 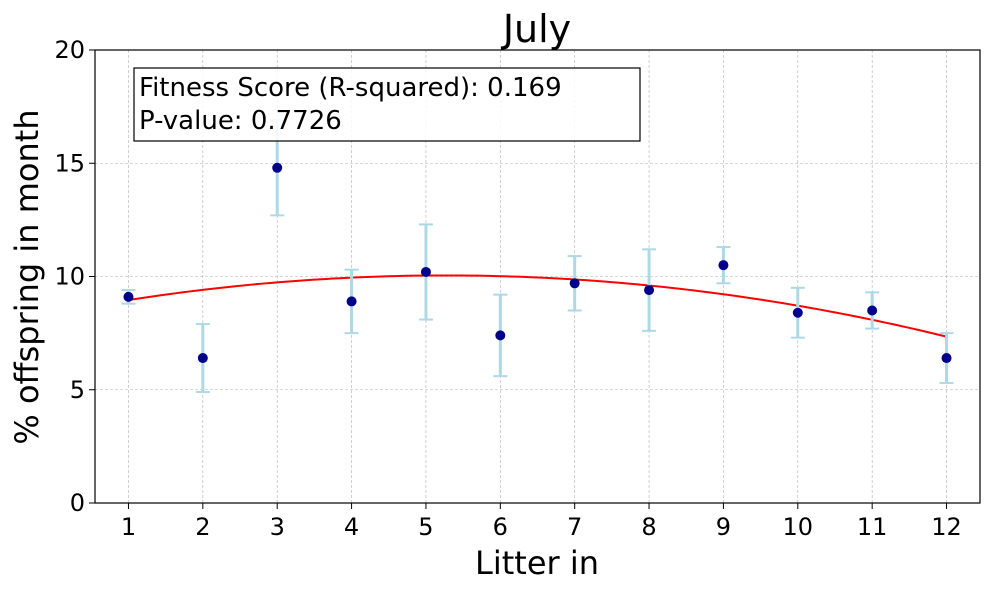 What do you see at coordinates (77, 390) in the screenshot?
I see `y-tick-label: 5` at bounding box center [77, 390].